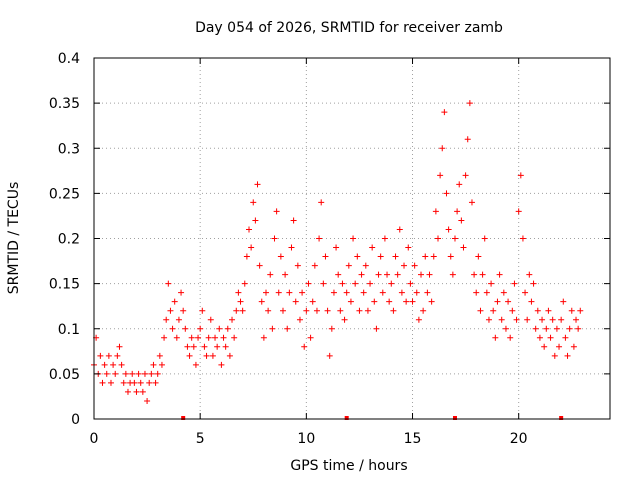 This screenshot has width=640, height=480. What do you see at coordinates (64, 285) in the screenshot?
I see `y-tick-label: 0.15` at bounding box center [64, 285].